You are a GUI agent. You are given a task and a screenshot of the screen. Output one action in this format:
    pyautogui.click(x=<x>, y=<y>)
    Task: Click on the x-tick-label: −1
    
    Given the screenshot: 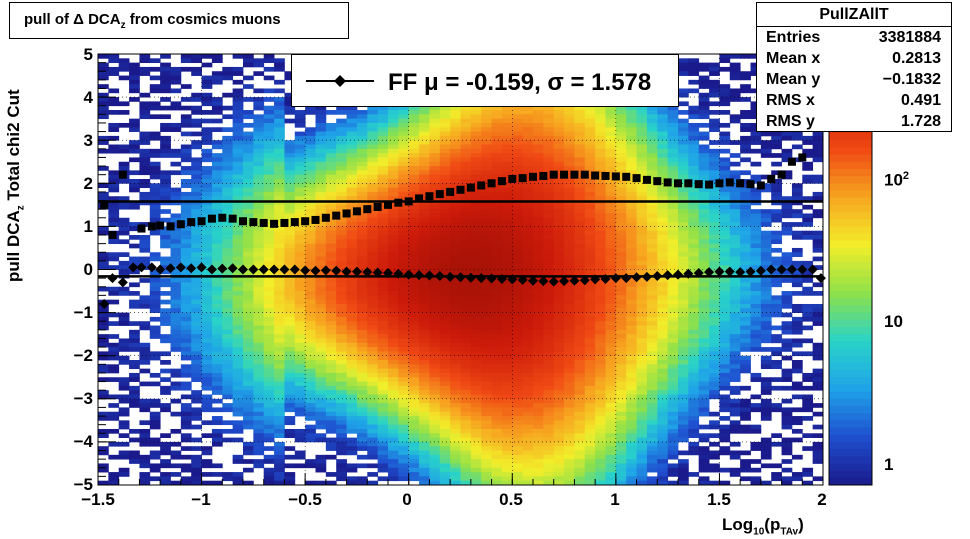 What is the action you would take?
    pyautogui.click(x=201, y=499)
    